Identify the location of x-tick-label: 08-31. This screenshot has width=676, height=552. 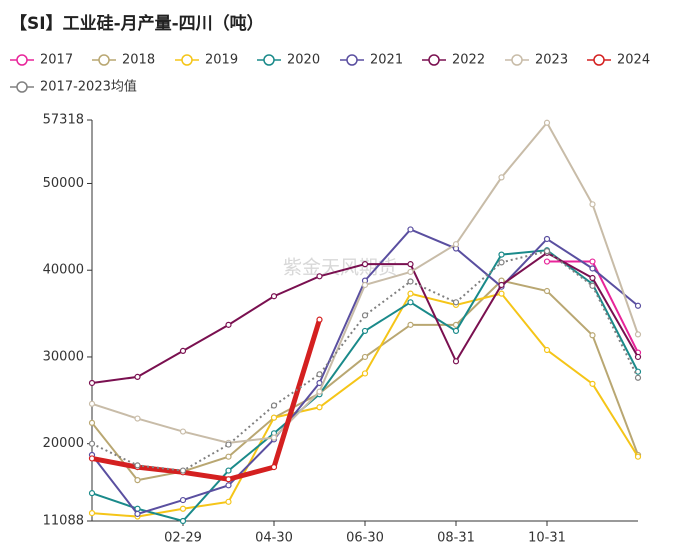
(456, 538).